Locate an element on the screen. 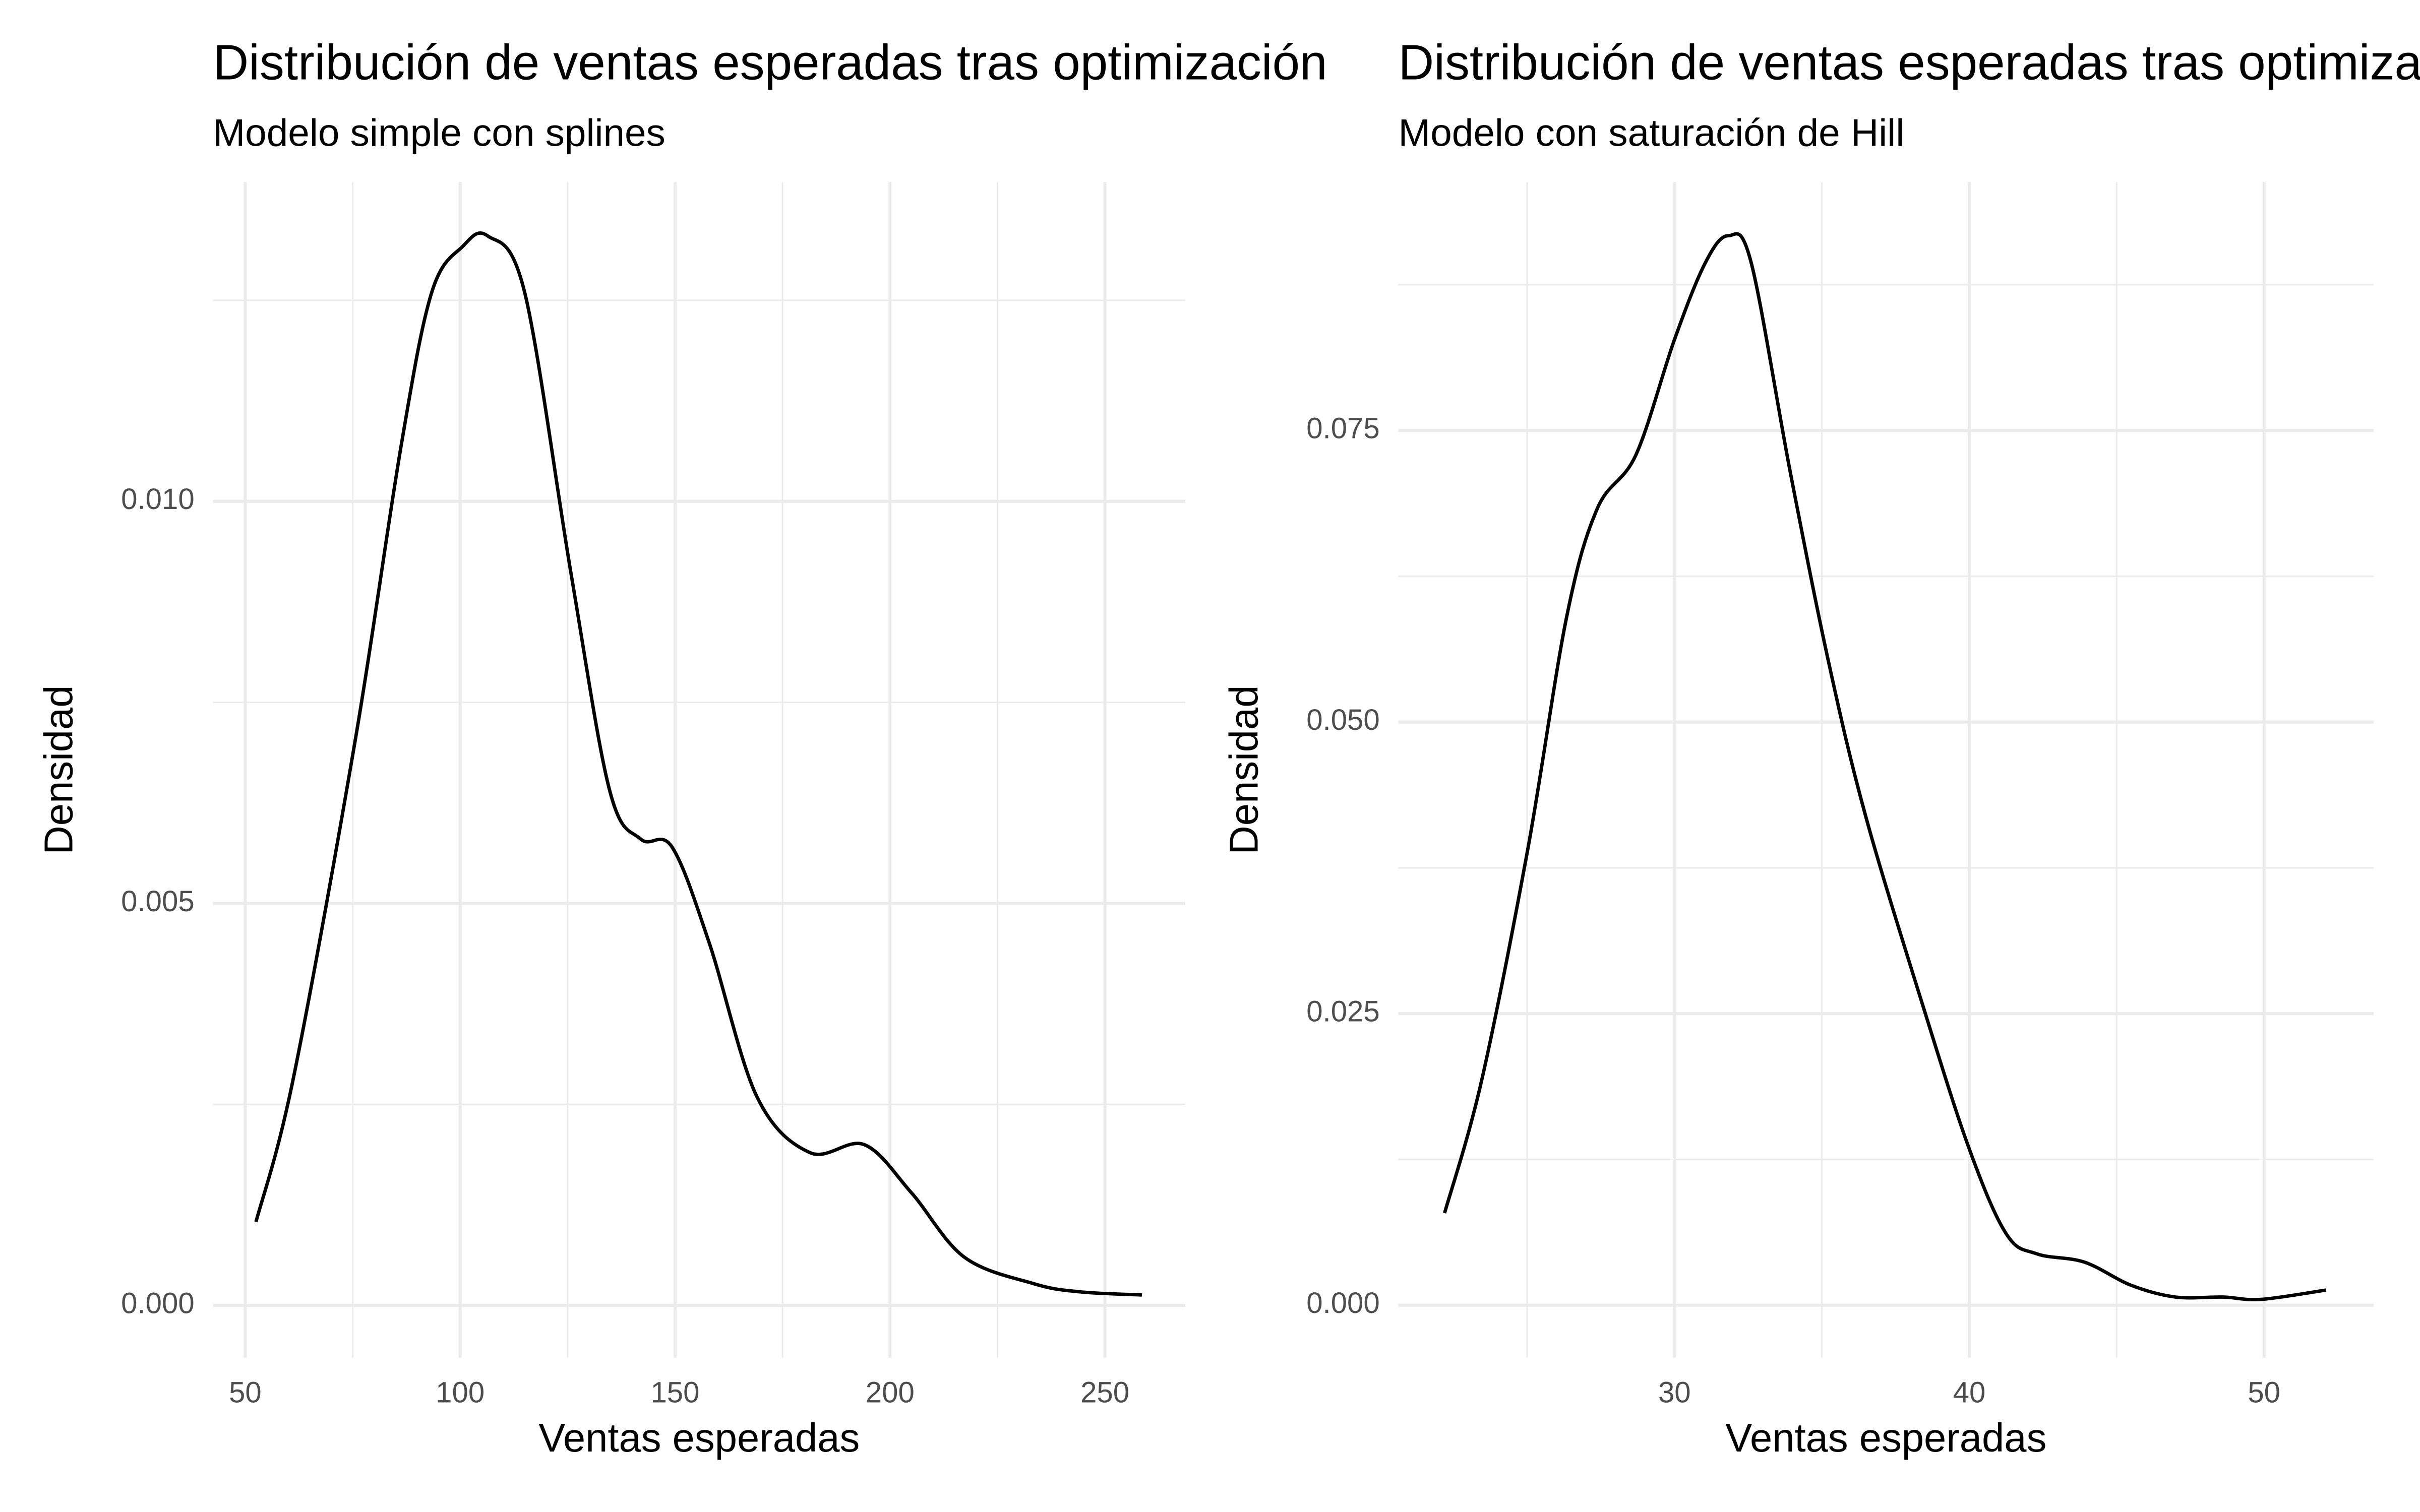 This screenshot has height=1512, width=2420. chart-subtitle: Modelo con saturación de Hill is located at coordinates (1651, 134).